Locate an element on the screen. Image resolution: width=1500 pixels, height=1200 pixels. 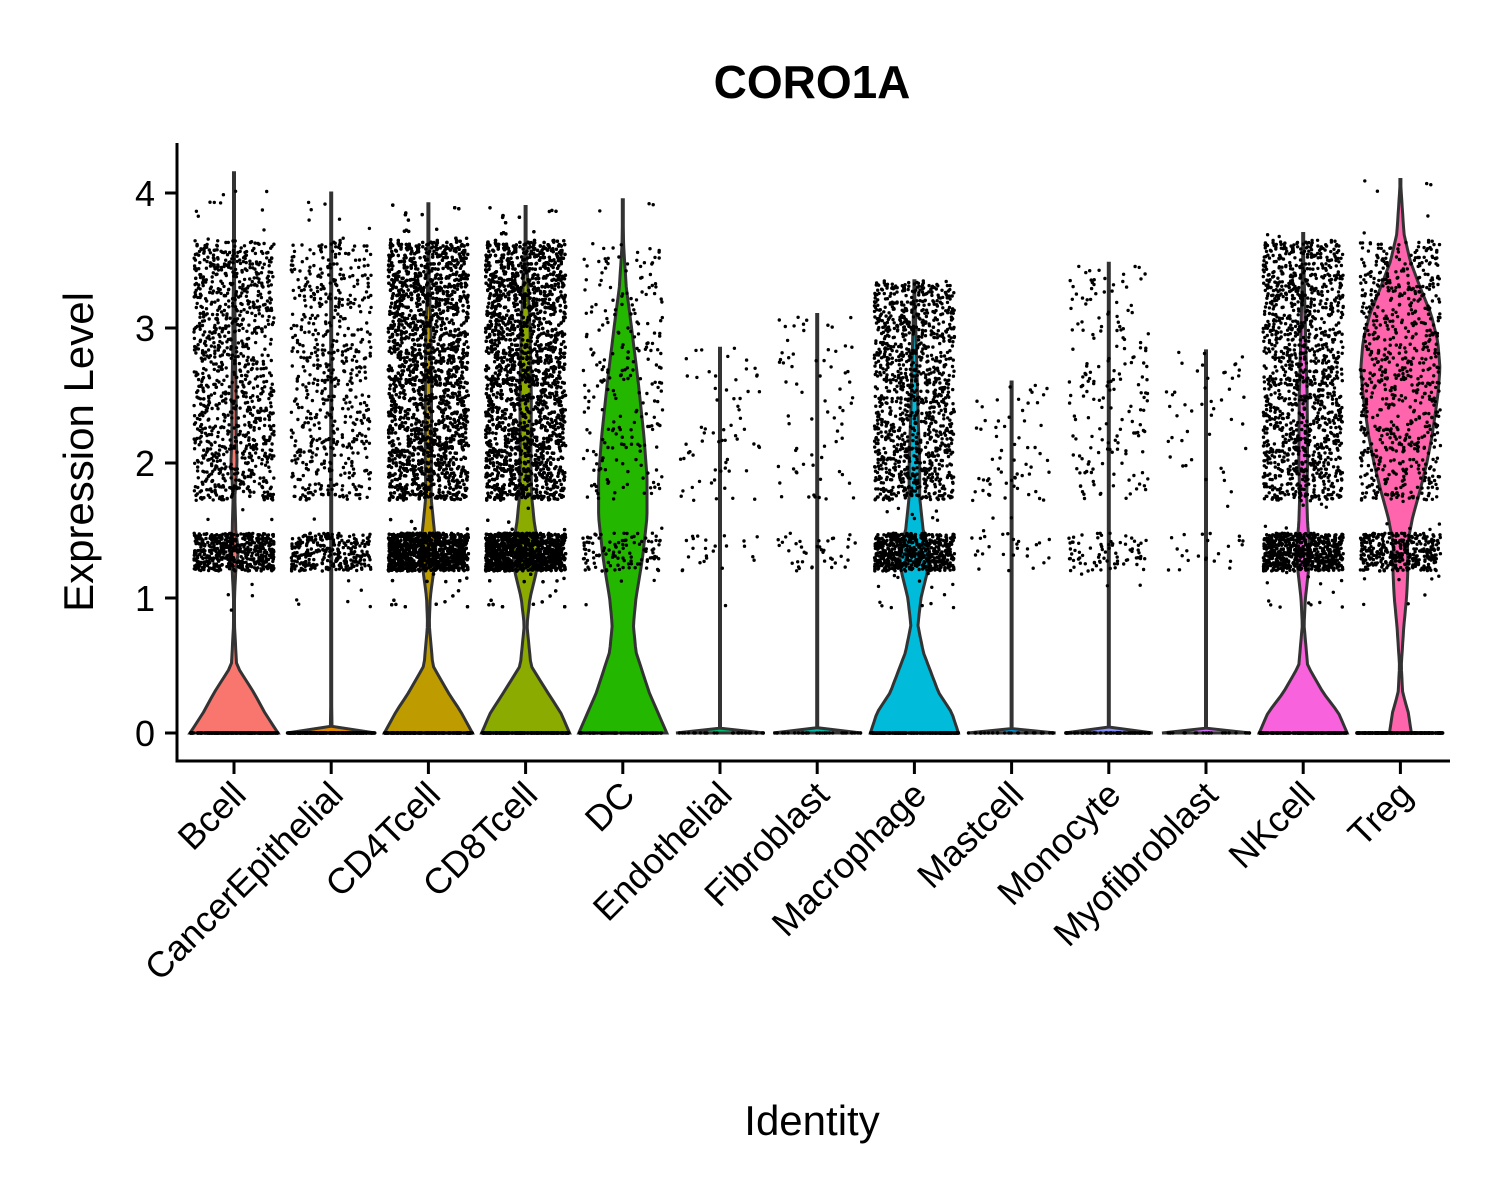
violin-Mastcell is located at coordinates (1011, 557).